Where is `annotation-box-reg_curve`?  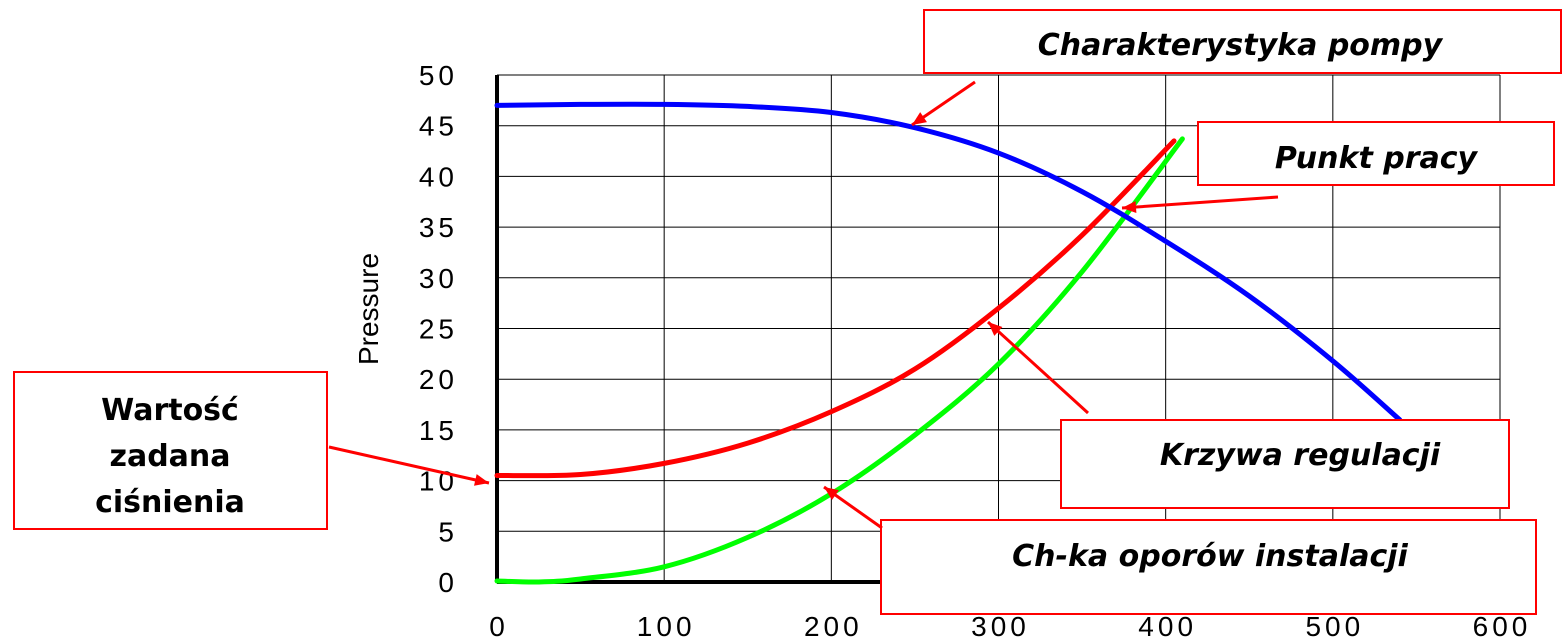
annotation-box-reg_curve is located at coordinates (1285, 464).